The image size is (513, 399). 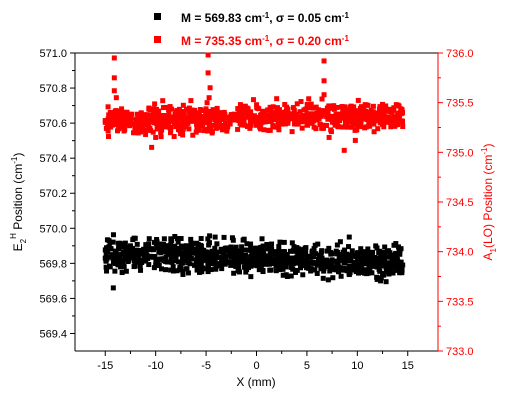 I want to click on x-axis-ticks: -15 -10 -5 0 5 10 15, so click(x=255, y=361).